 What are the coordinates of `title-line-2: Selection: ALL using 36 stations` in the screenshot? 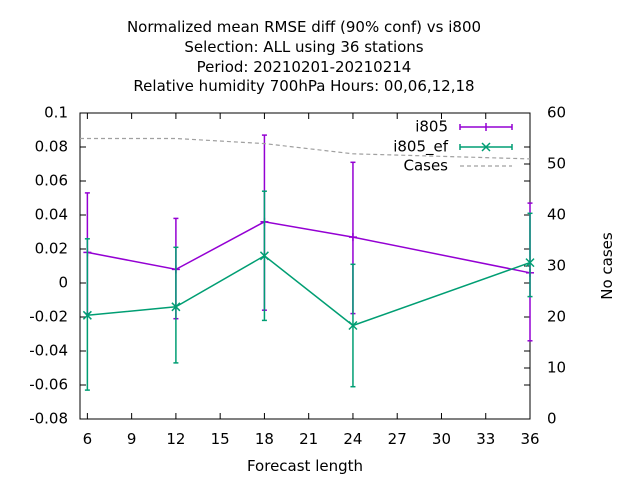 It's located at (303, 47).